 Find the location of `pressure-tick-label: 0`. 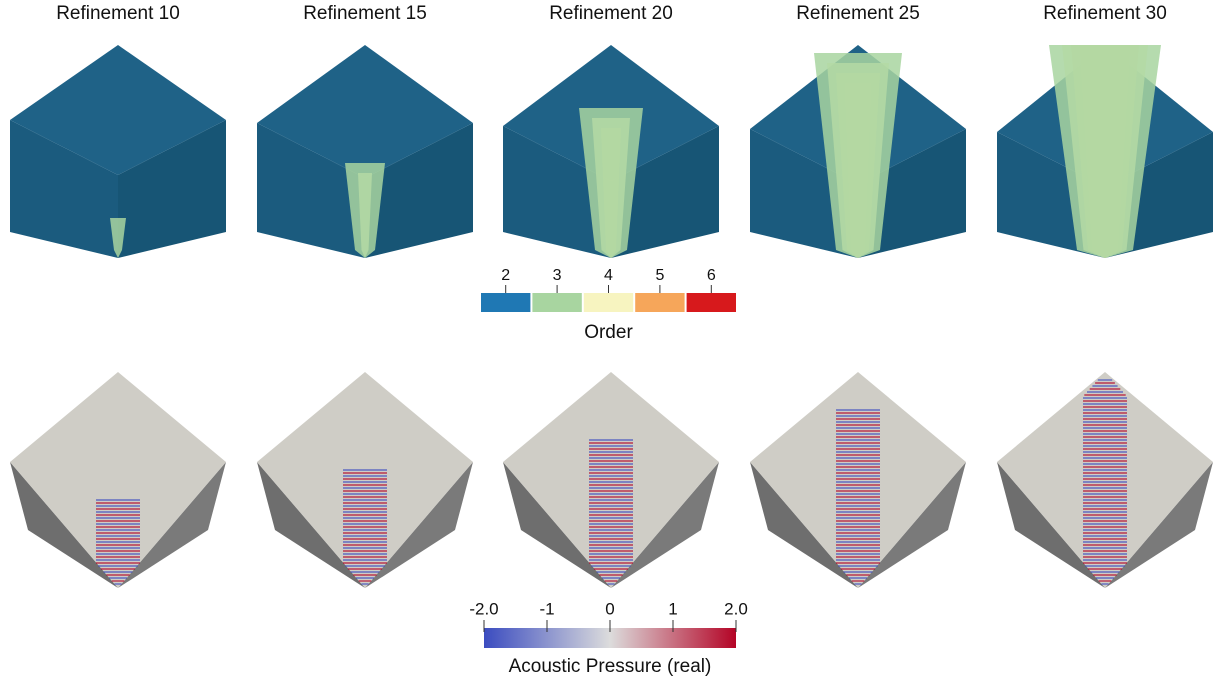

pressure-tick-label: 0 is located at coordinates (609, 608).